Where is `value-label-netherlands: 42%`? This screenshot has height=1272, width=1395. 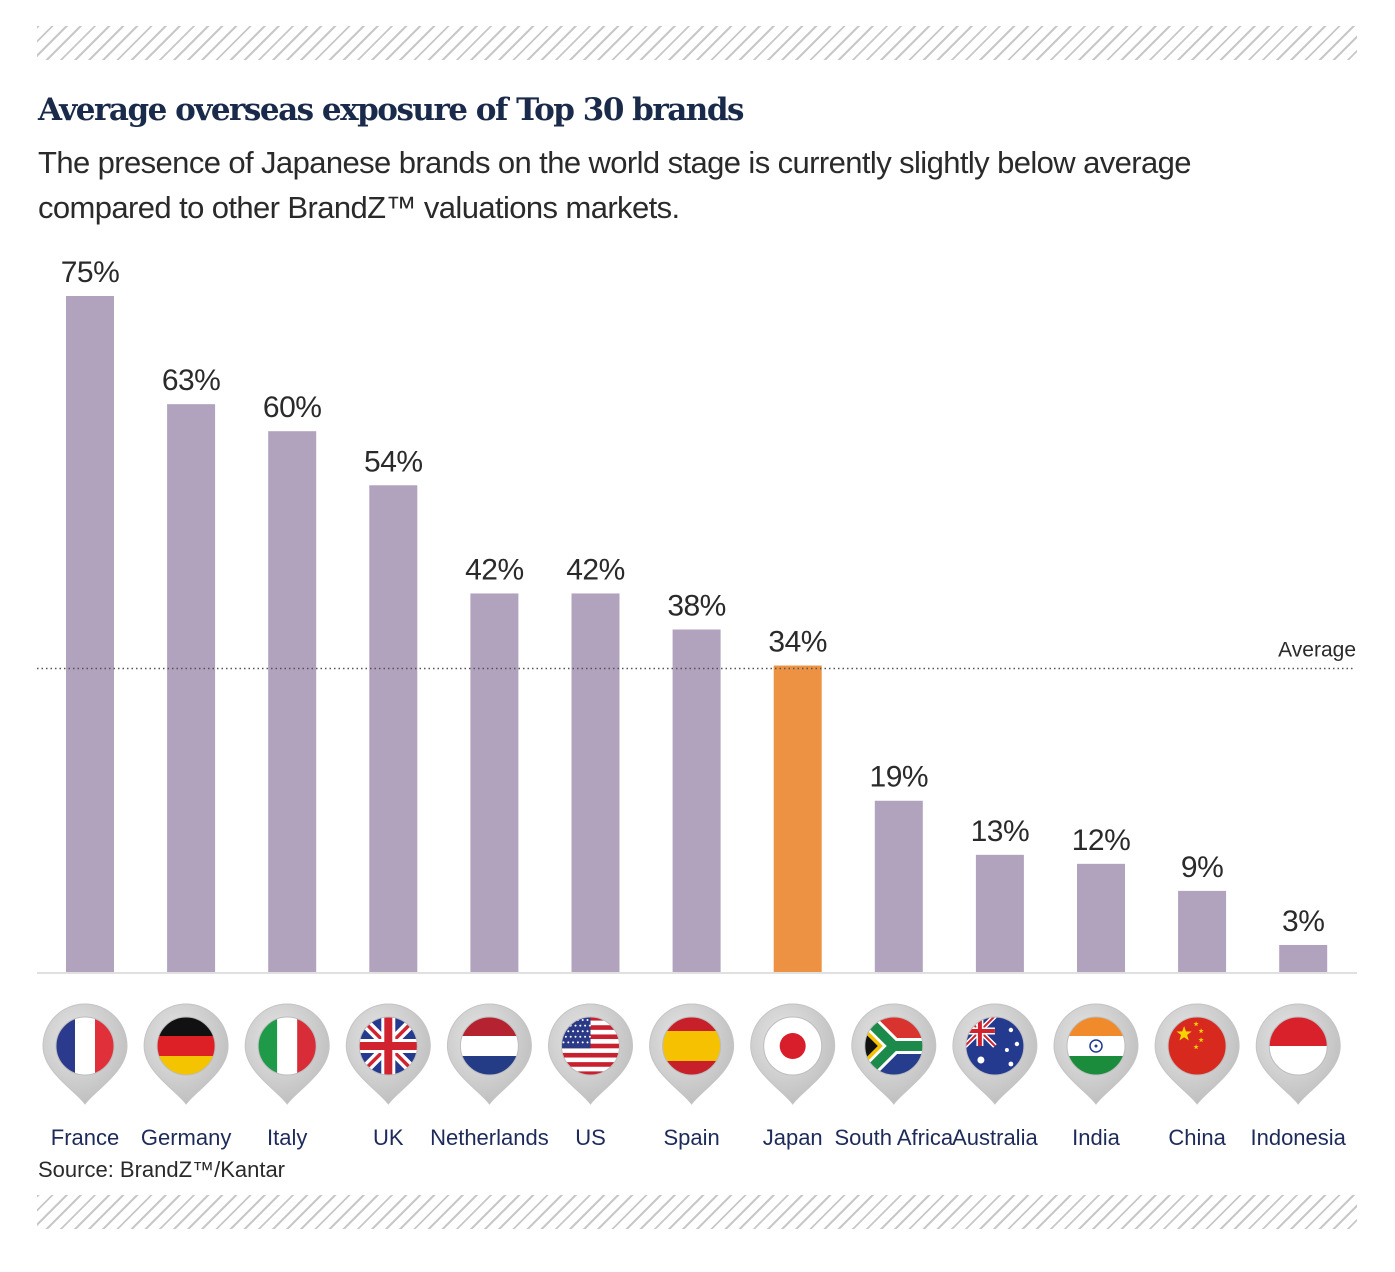 value-label-netherlands: 42% is located at coordinates (494, 569).